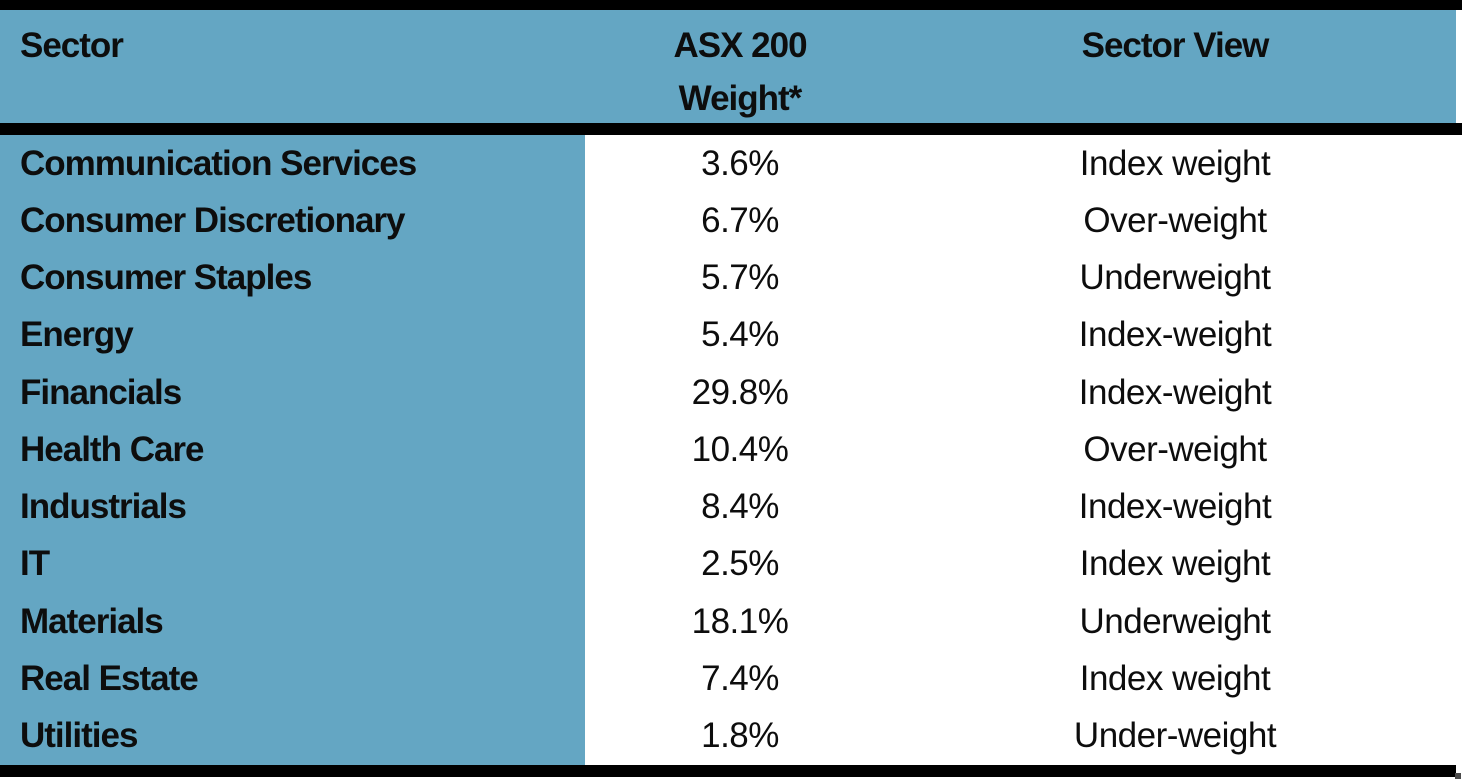  I want to click on table-row: Consumer Discretionary 6.7% Over-weight, so click(731, 221).